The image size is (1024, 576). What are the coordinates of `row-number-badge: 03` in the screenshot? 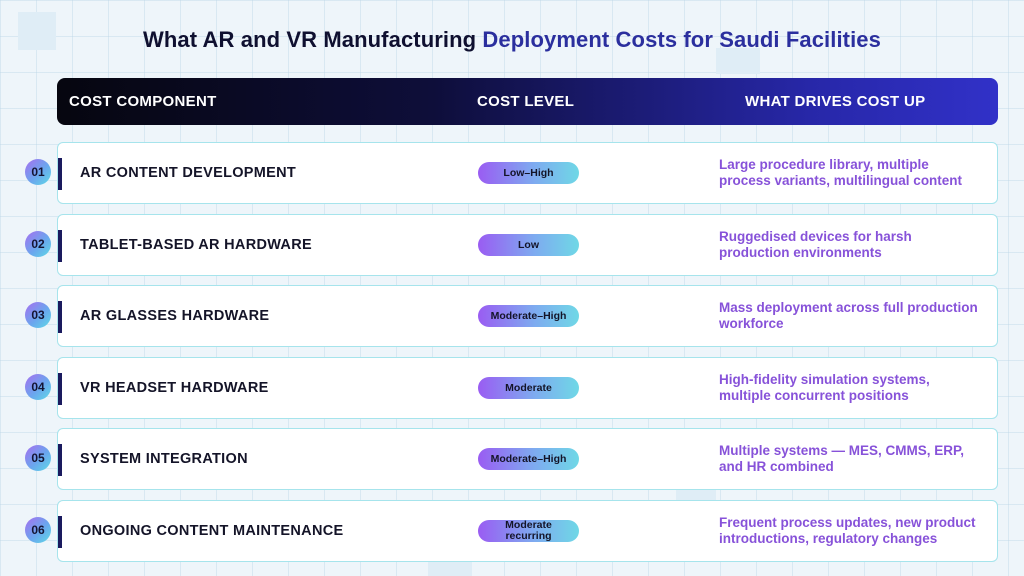 It's located at (38, 315).